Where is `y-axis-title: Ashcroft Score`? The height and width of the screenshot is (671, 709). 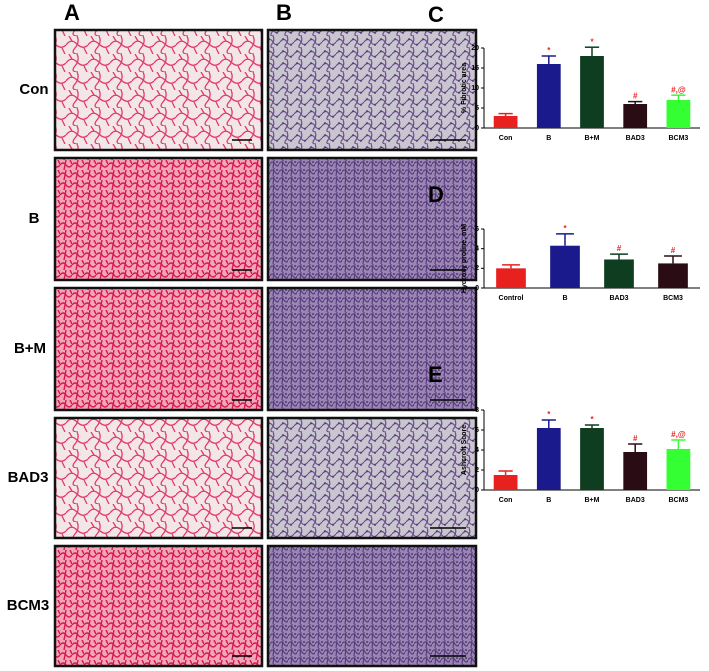 y-axis-title: Ashcroft Score is located at coordinates (464, 450).